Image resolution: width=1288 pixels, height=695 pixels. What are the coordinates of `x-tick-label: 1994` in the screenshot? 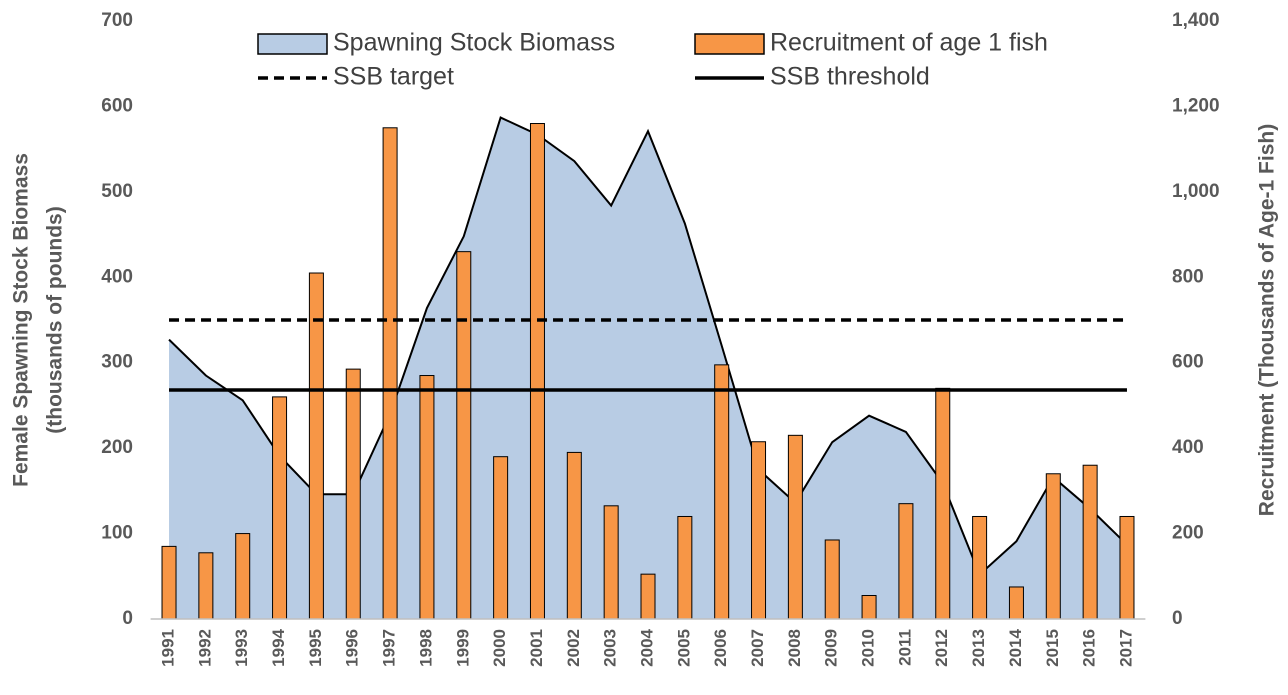 It's located at (278, 647).